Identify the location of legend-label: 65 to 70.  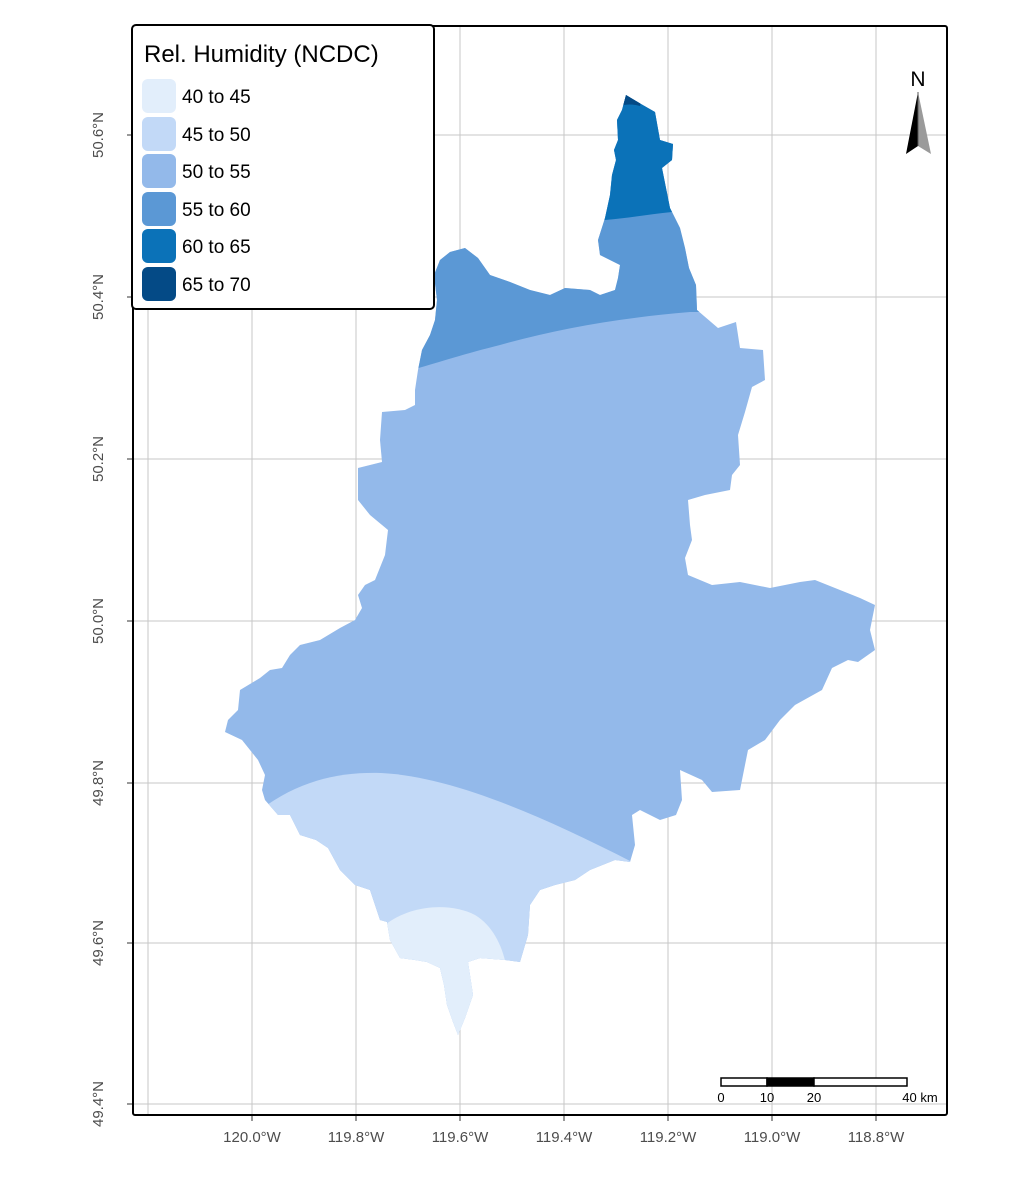
(216, 285).